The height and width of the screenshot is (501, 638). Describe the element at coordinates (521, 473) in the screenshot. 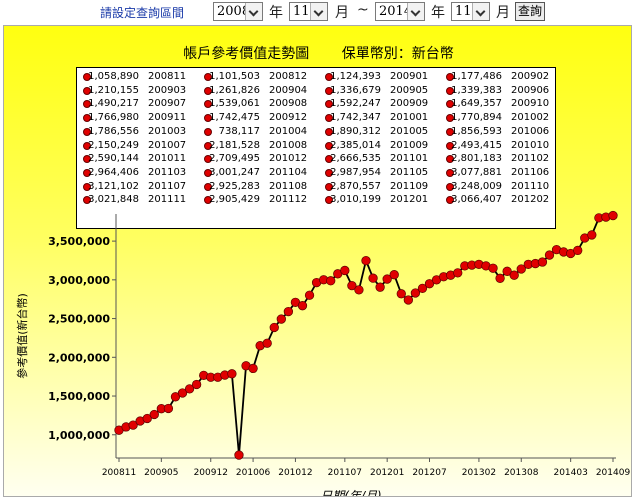

I see `x-tick-label: 201308` at that location.